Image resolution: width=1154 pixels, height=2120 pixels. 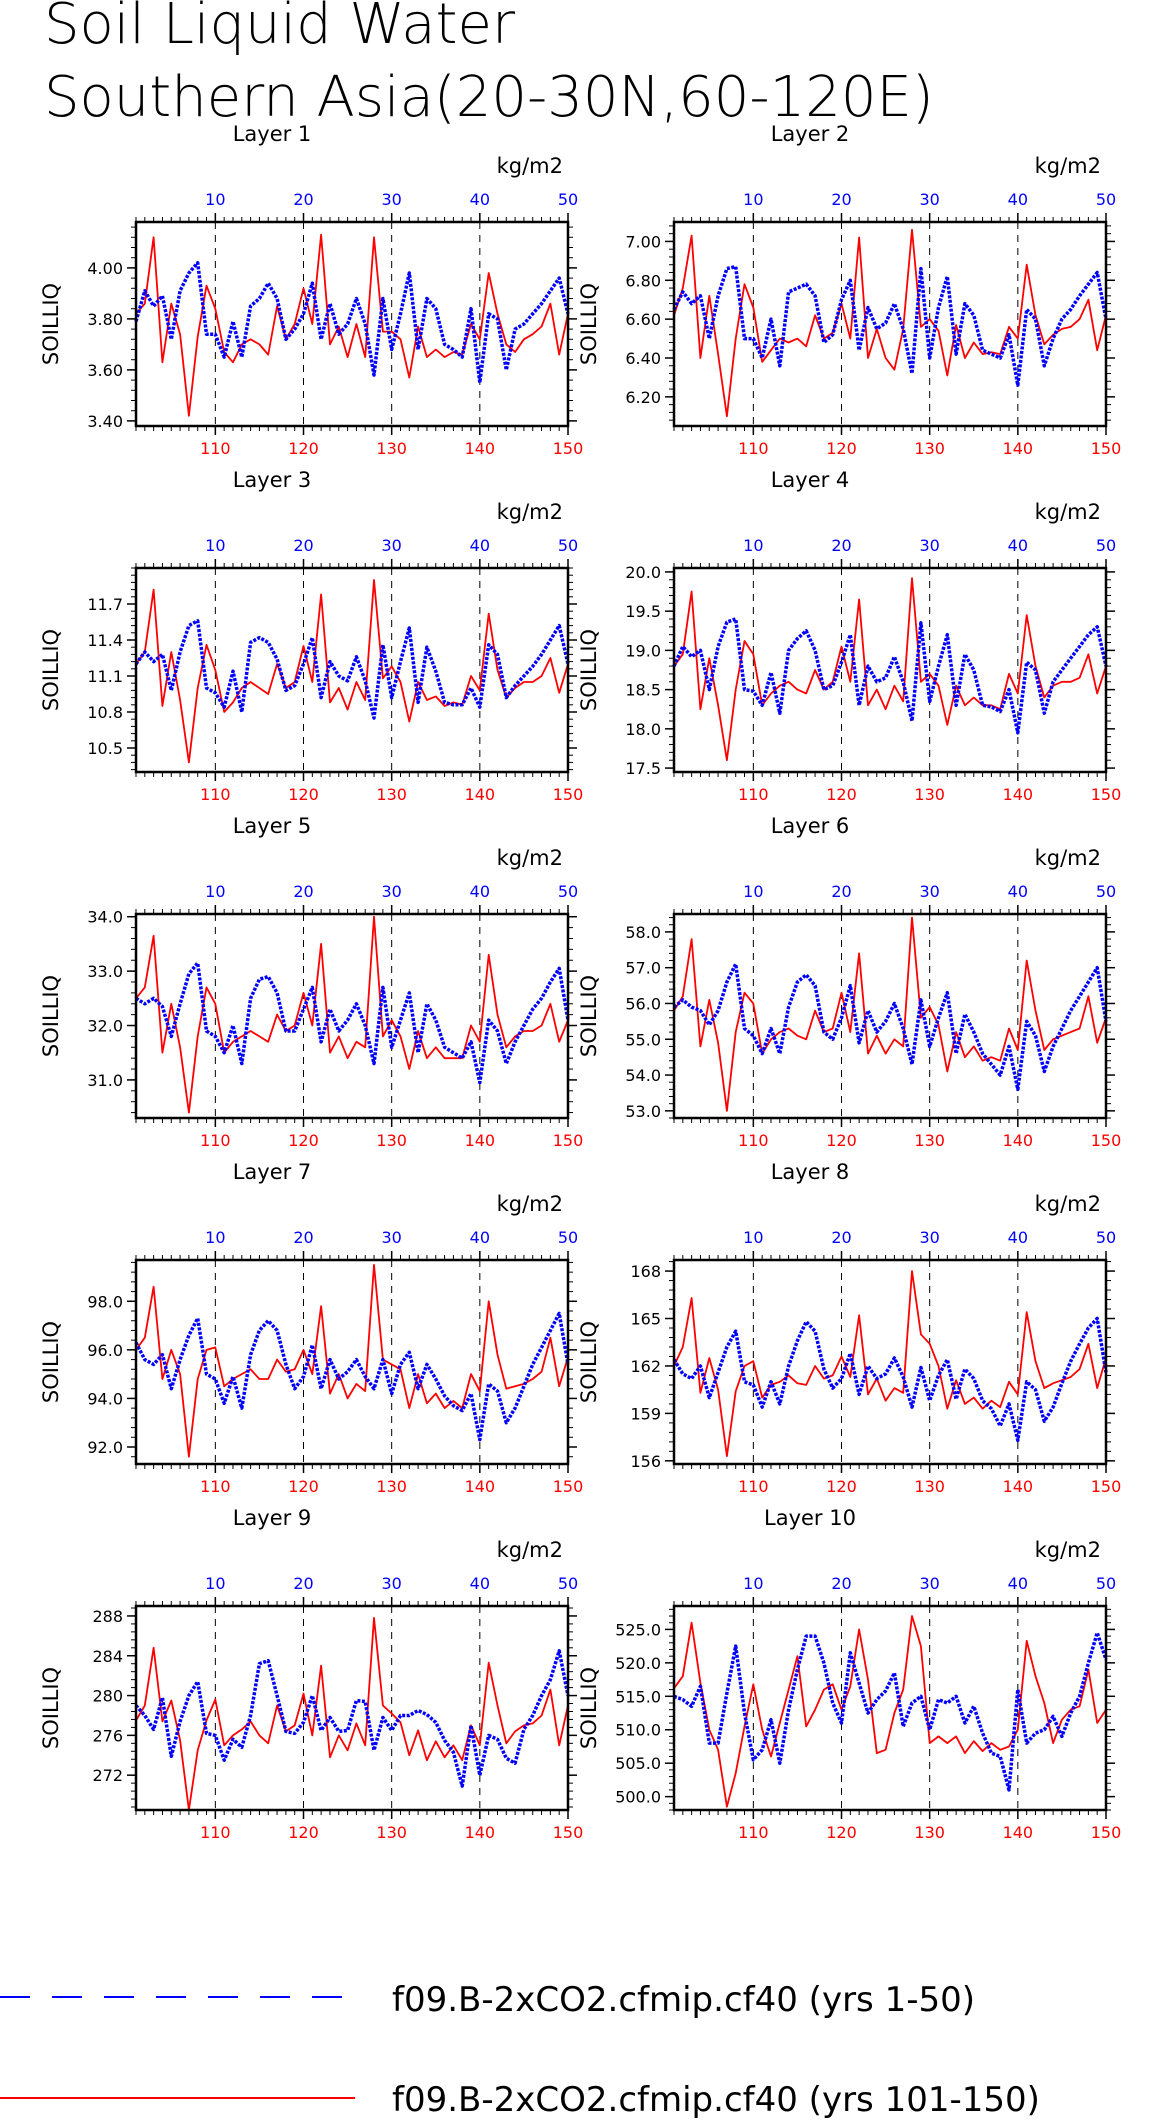 I want to click on y-tick-label: 6.80, so click(x=643, y=280).